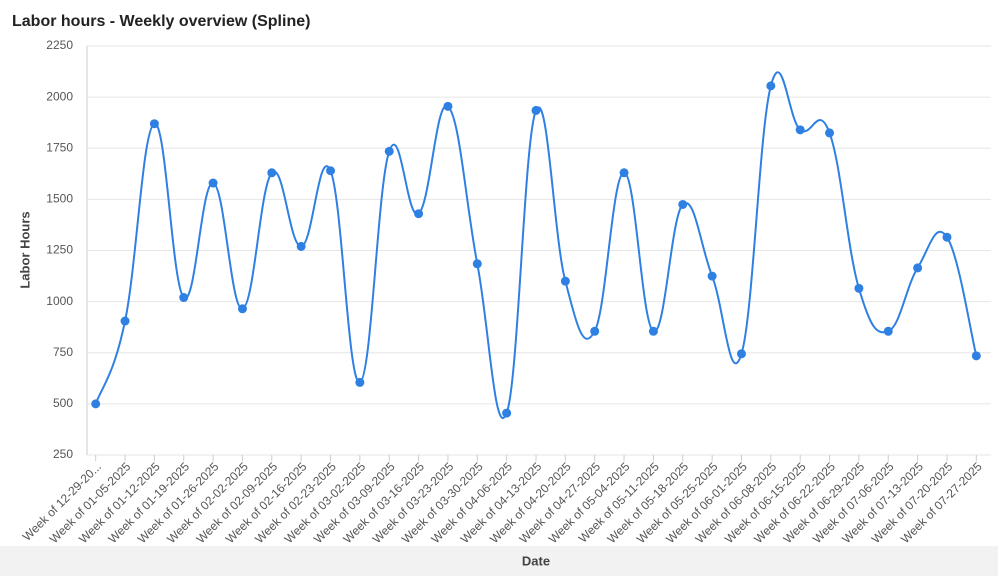 This screenshot has height=576, width=998. What do you see at coordinates (59, 147) in the screenshot?
I see `y-tick-label: 1750` at bounding box center [59, 147].